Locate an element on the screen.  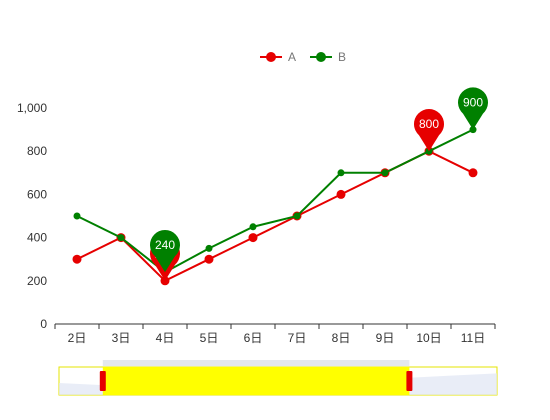
y-tick-label: 600 is located at coordinates (37, 194).